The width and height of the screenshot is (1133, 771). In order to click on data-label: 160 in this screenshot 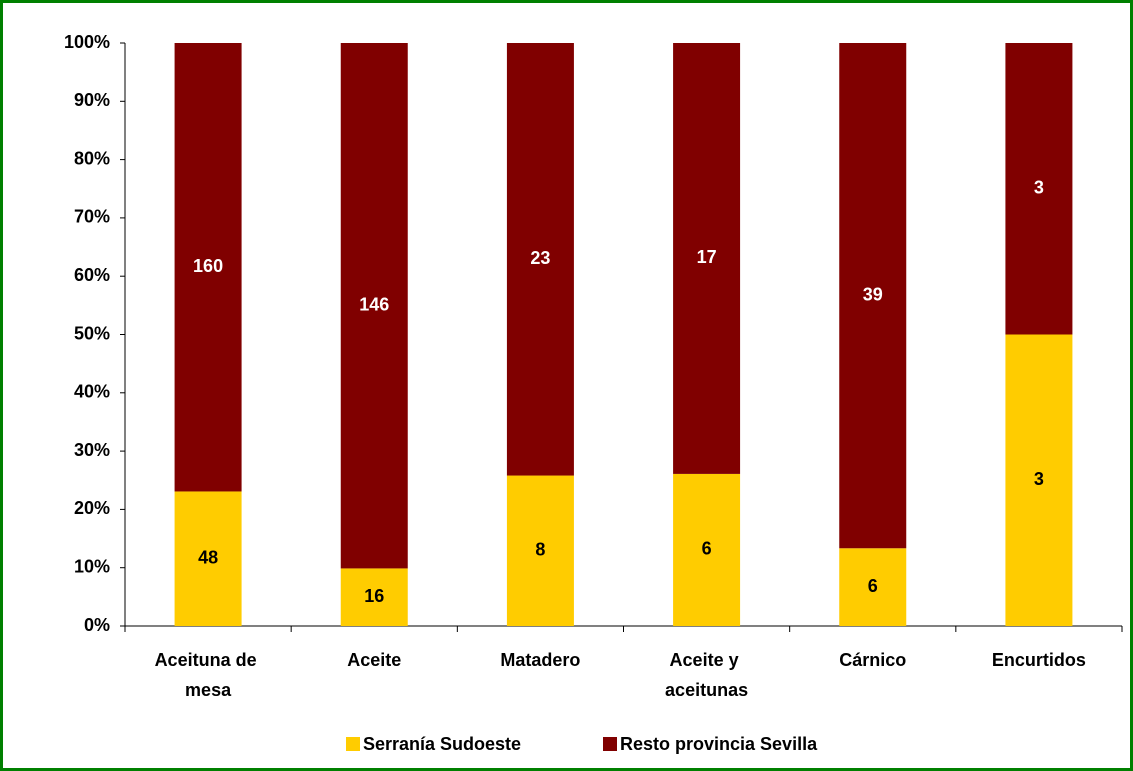, I will do `click(208, 266)`.